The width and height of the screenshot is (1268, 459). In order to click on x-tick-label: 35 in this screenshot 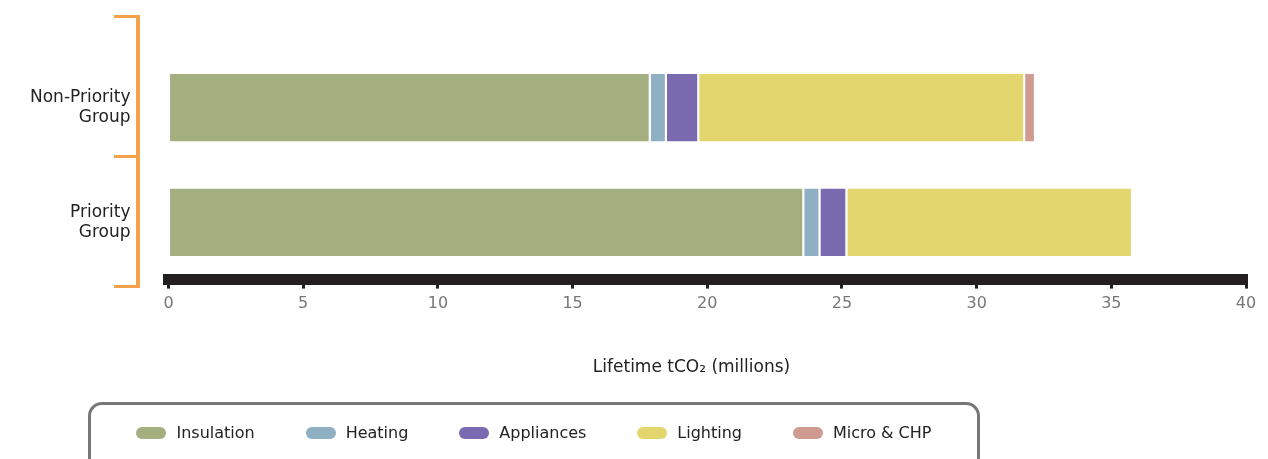, I will do `click(1111, 303)`.